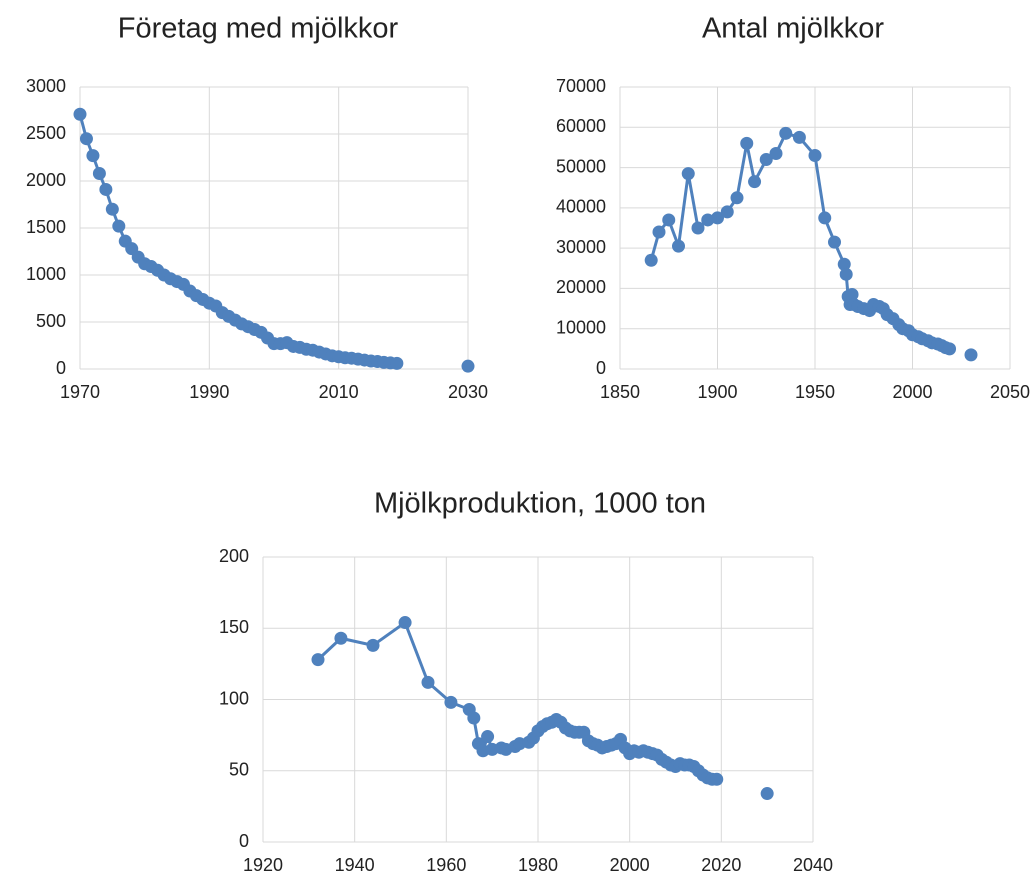 This screenshot has width=1032, height=887. I want to click on y-tick-label: 70000, so click(581, 86).